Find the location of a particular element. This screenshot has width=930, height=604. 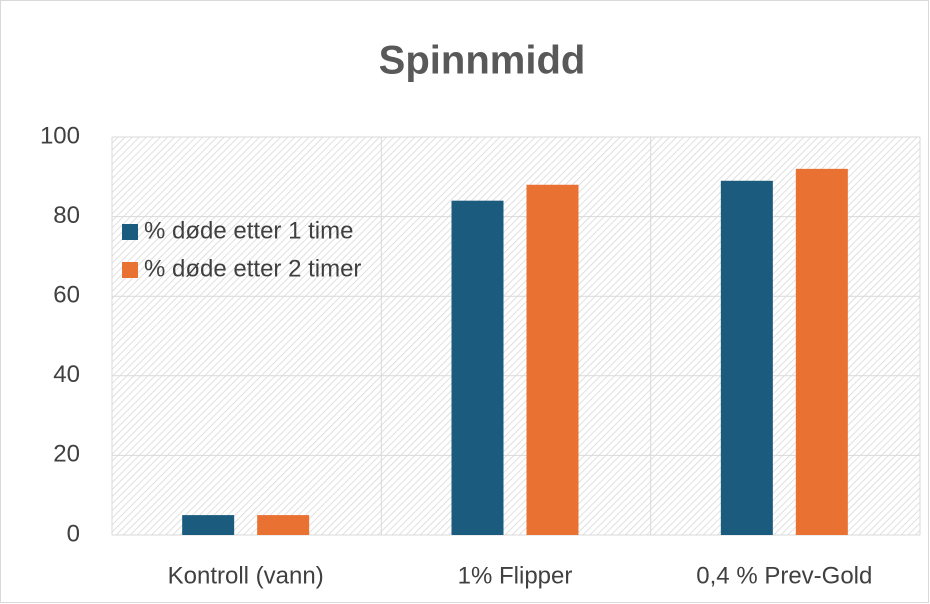

x-tick-label: 0,4 % Prev-Gold is located at coordinates (784, 575).